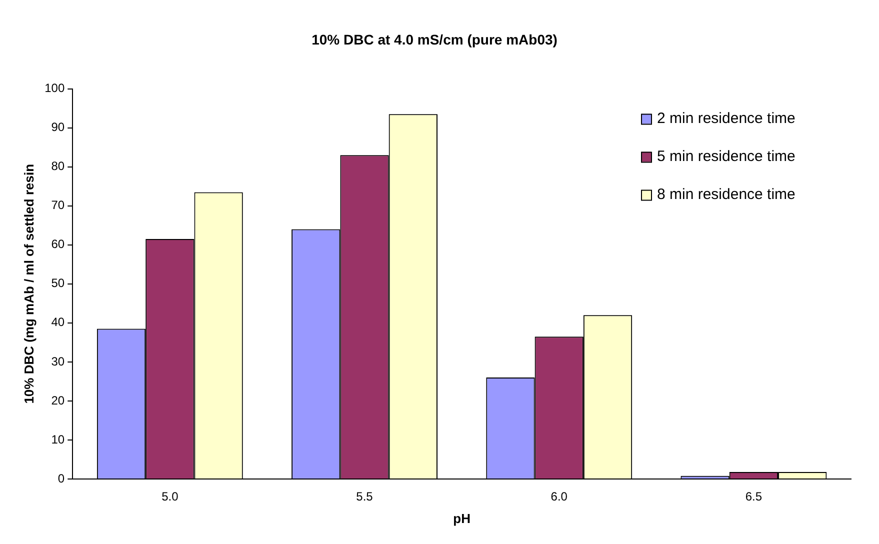 The height and width of the screenshot is (544, 879). I want to click on y-tick-label: 100, so click(54, 88).